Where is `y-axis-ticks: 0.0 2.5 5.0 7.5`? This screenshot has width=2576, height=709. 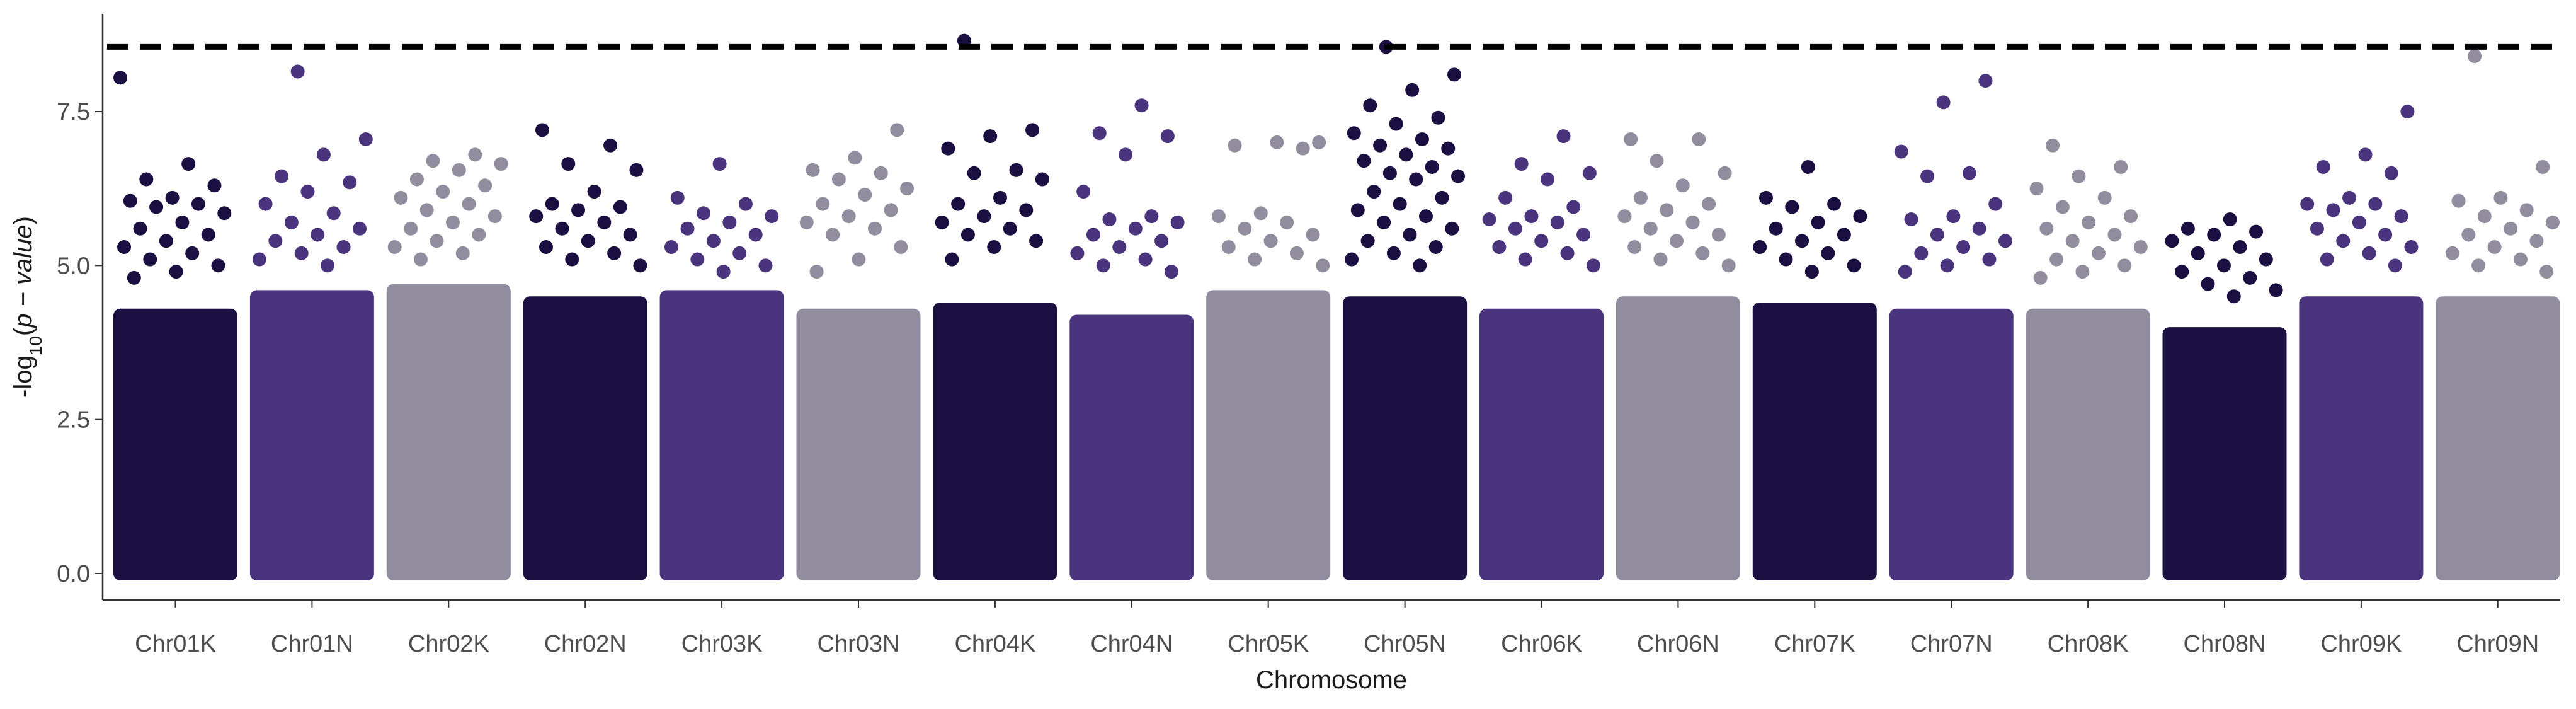 y-axis-ticks: 0.0 2.5 5.0 7.5 is located at coordinates (80, 343).